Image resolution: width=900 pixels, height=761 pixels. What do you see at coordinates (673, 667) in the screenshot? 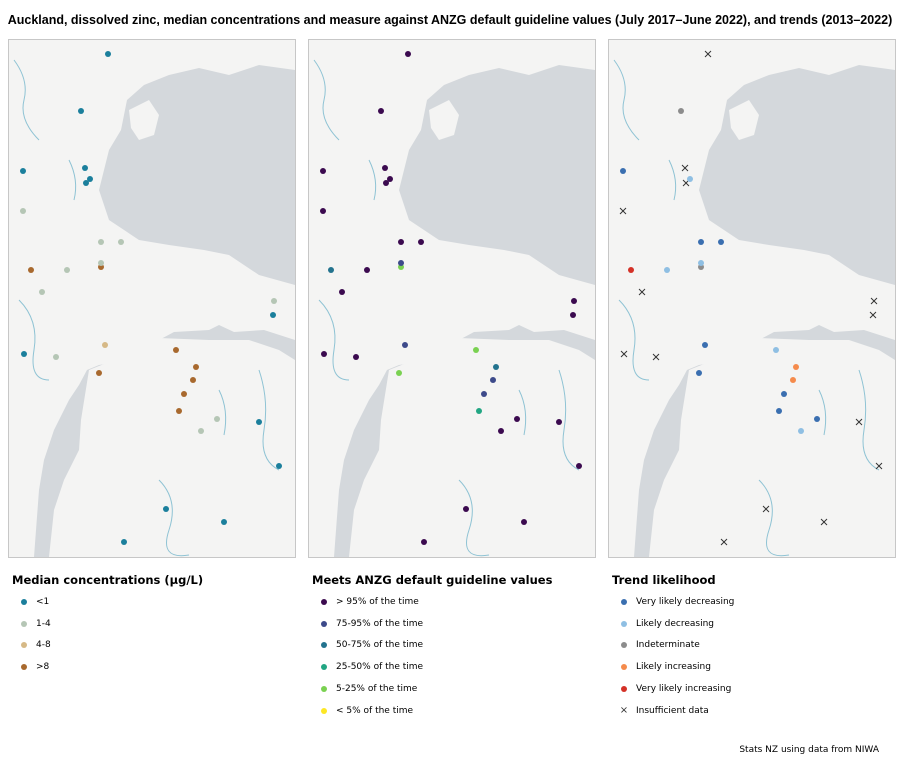
I see `legend-item: Likely increasing` at bounding box center [673, 667].